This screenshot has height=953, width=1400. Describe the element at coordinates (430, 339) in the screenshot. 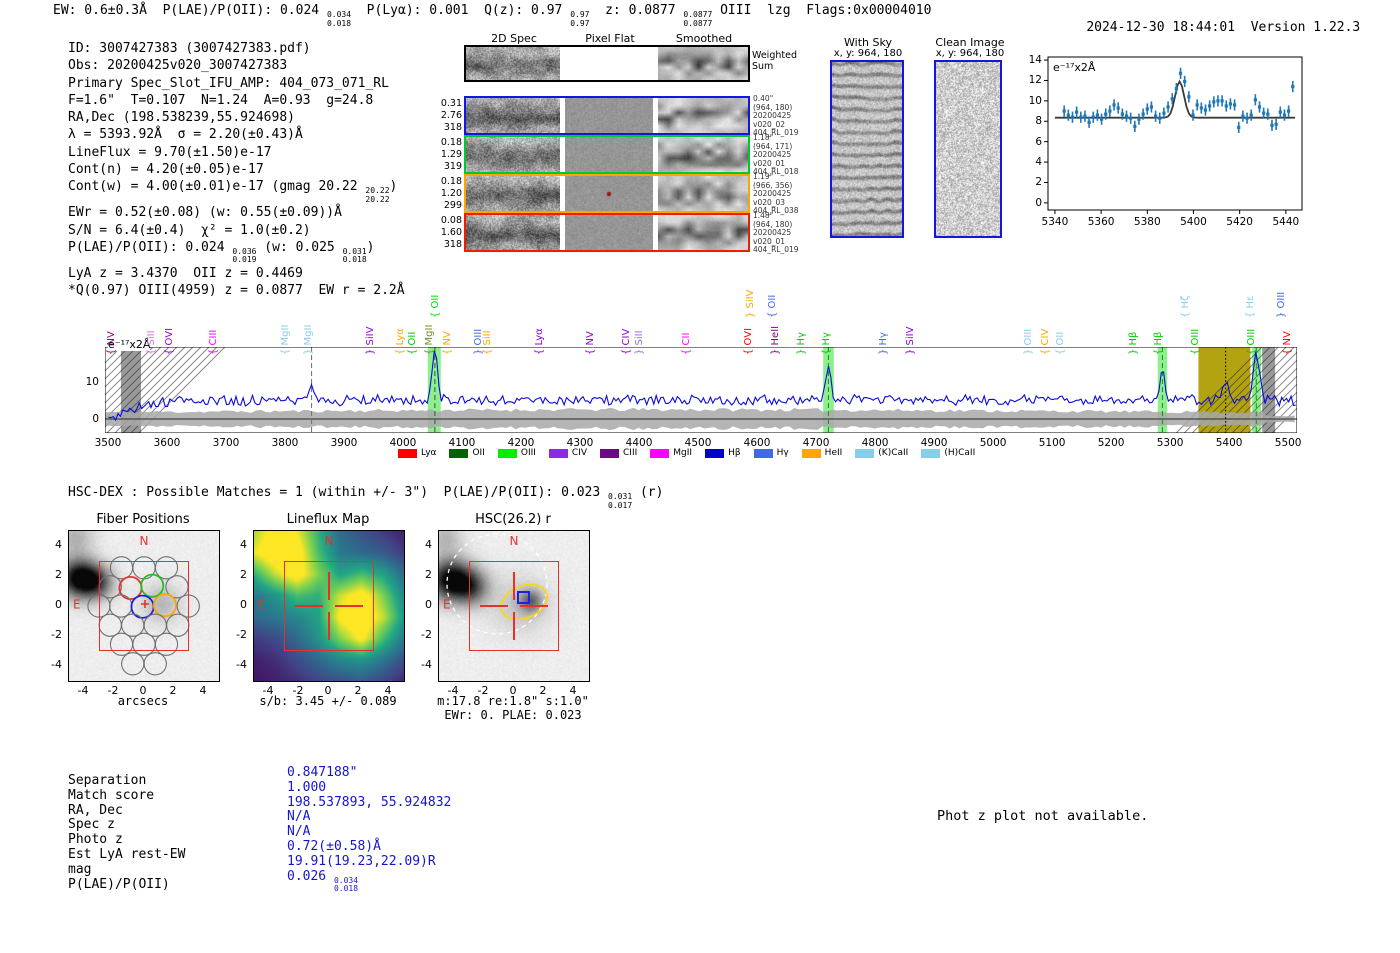

I see `line-label-MgII: { MgII` at that location.